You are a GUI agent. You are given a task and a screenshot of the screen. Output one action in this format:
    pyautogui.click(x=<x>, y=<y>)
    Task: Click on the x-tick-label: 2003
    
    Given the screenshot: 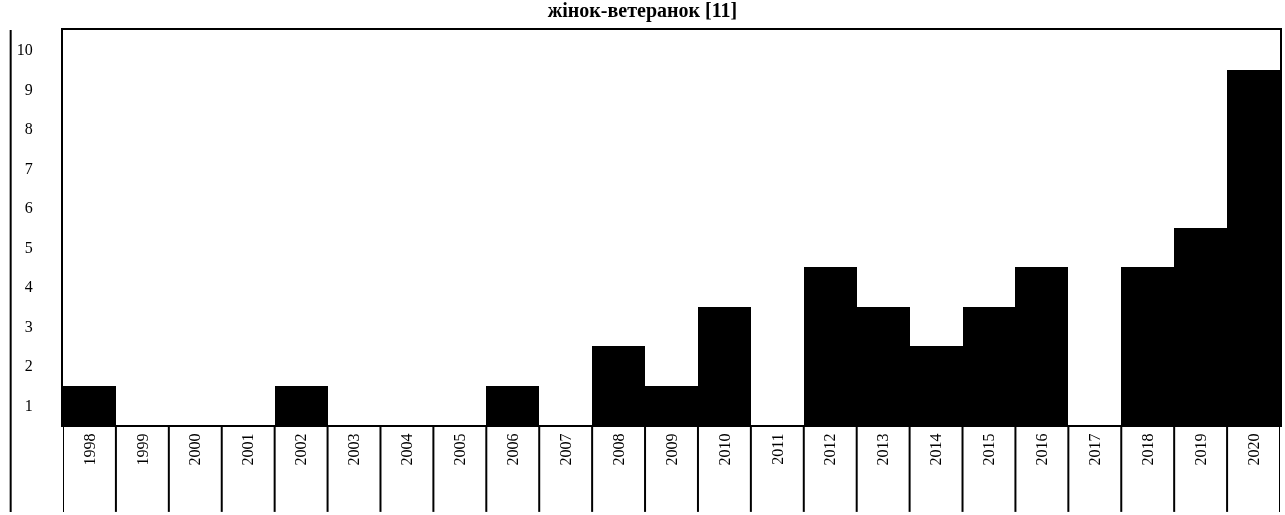 What is the action you would take?
    pyautogui.click(x=354, y=449)
    